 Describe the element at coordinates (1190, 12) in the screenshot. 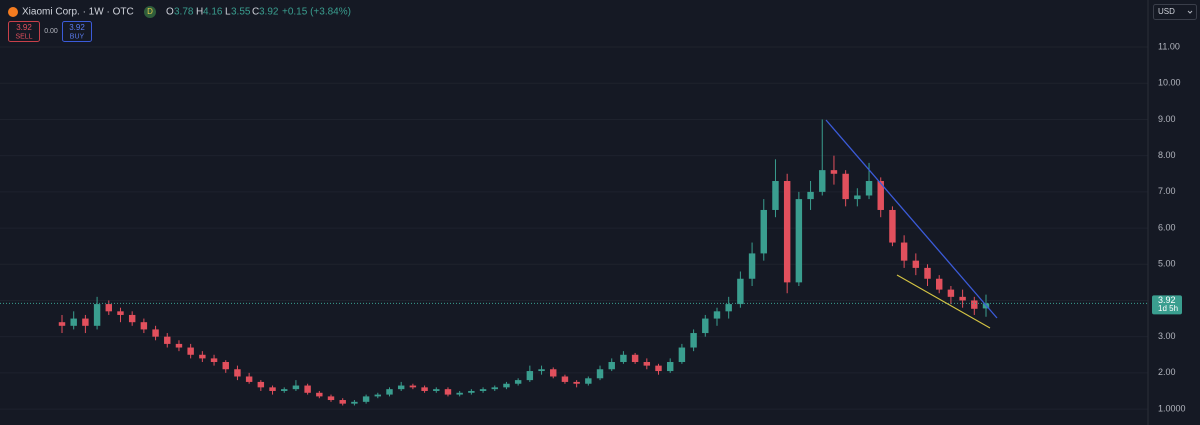

I see `chevron` at that location.